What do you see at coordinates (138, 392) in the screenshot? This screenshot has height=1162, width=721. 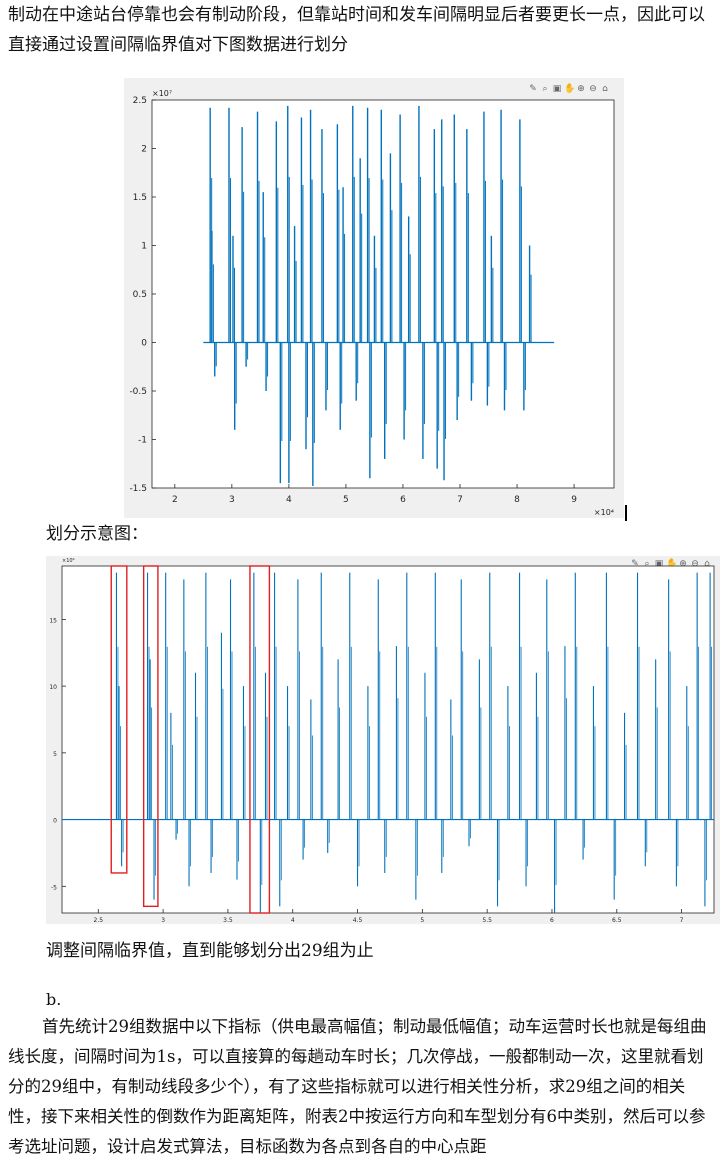 I see `y-tick-label: -0.5` at bounding box center [138, 392].